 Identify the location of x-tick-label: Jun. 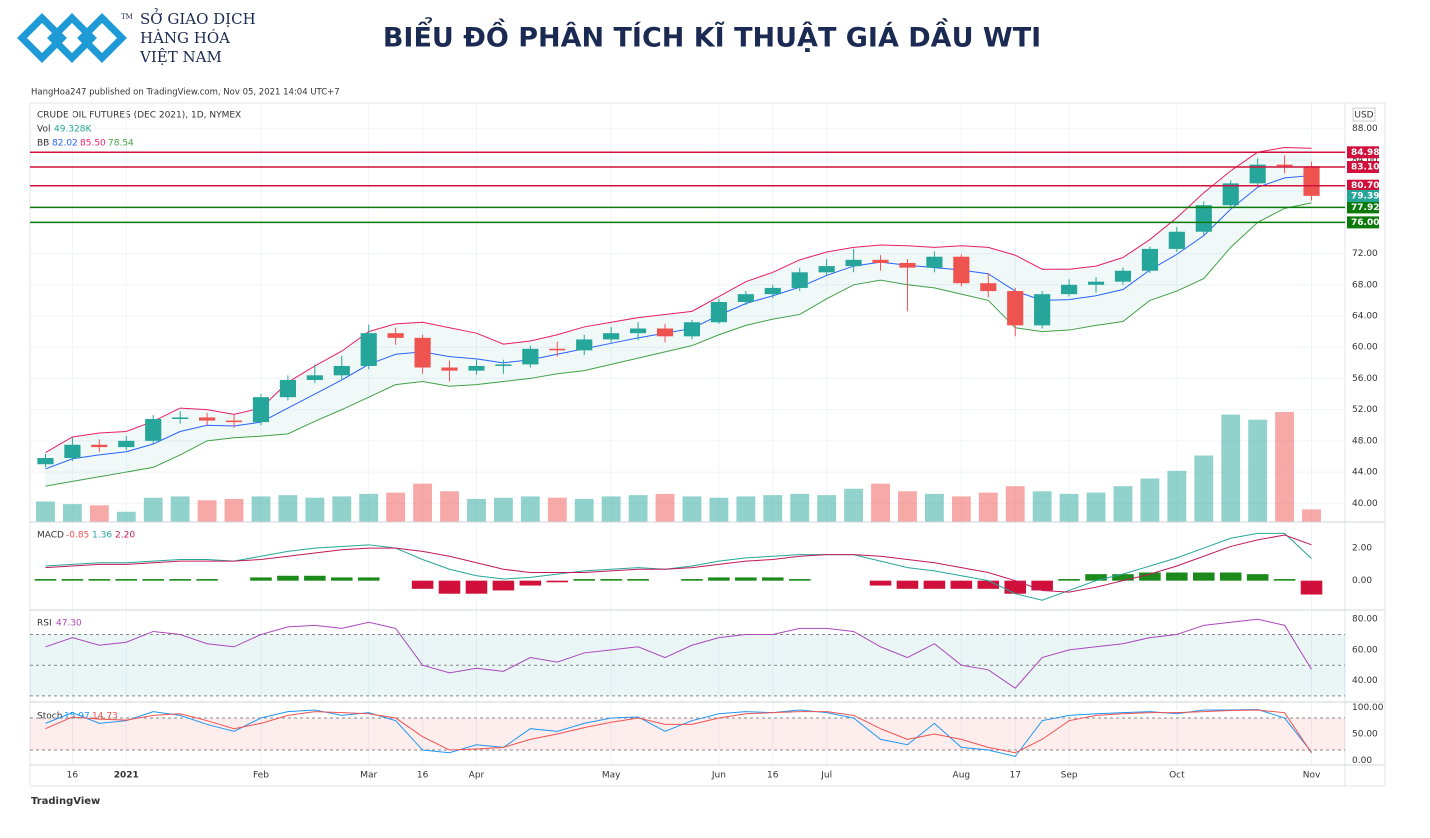
(718, 776).